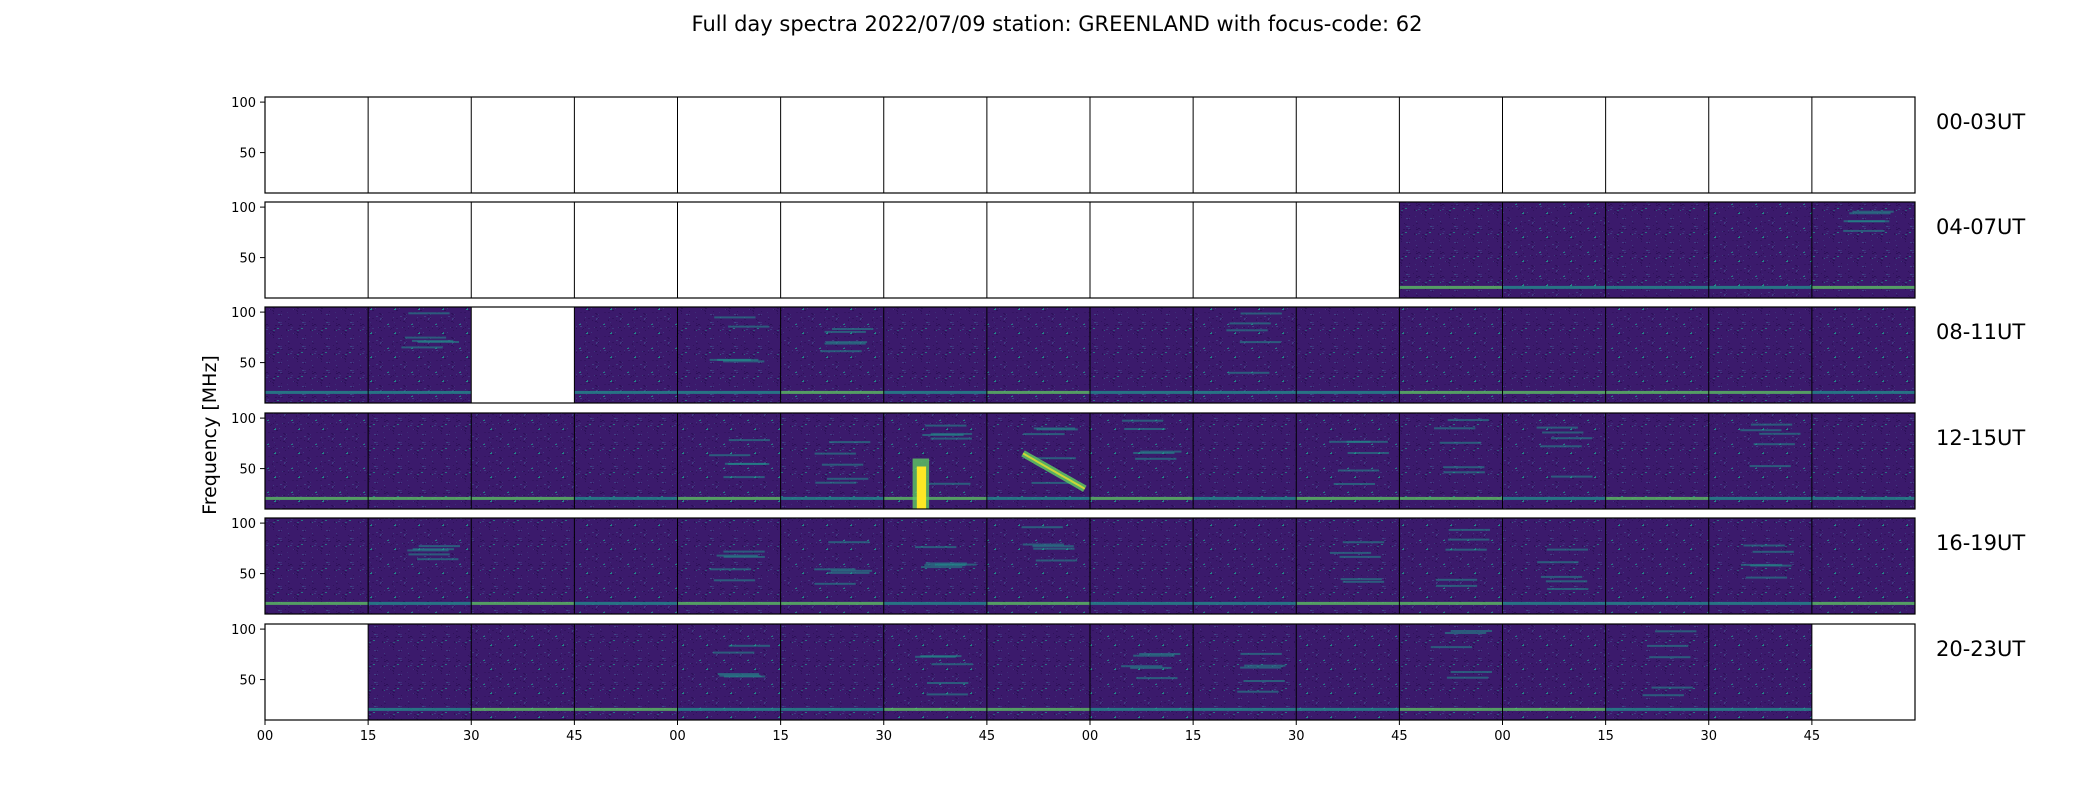 This screenshot has height=800, width=2100. What do you see at coordinates (1980, 649) in the screenshot?
I see `row-label-20-23UT: 20-23UT` at bounding box center [1980, 649].